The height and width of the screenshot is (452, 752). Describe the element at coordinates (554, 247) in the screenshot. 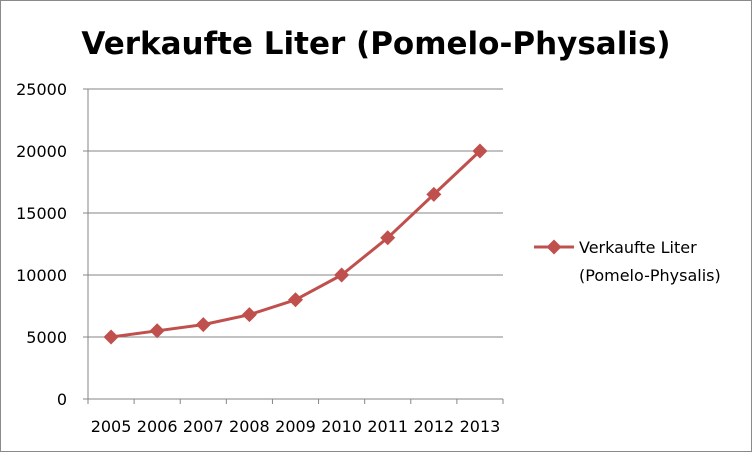

I see `legend-marker-swatch` at that location.